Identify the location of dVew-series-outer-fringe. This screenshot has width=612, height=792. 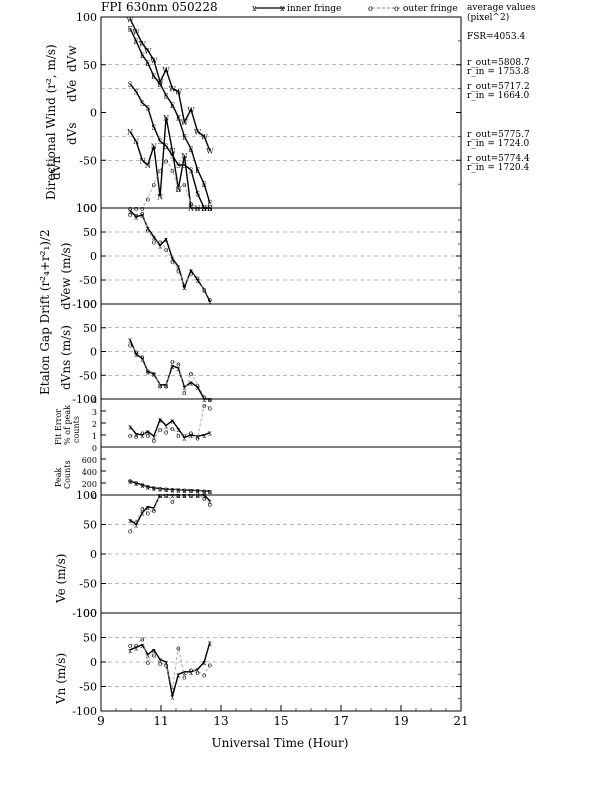
(170, 256).